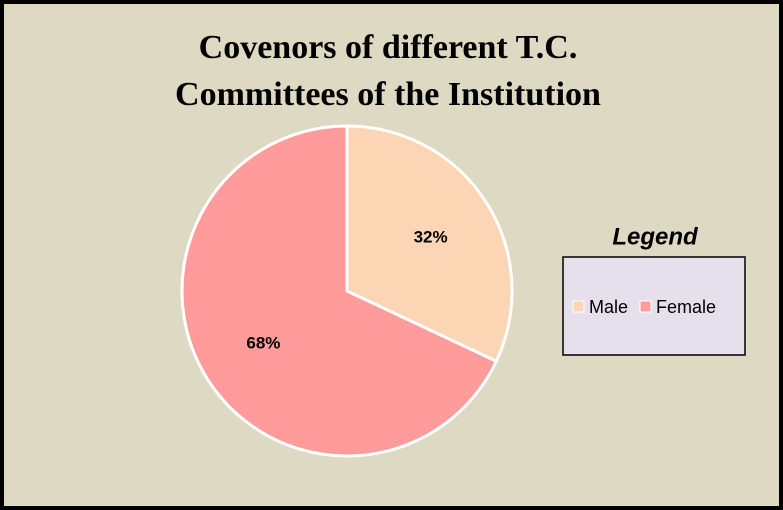 The image size is (783, 510). I want to click on legend-box, so click(654, 306).